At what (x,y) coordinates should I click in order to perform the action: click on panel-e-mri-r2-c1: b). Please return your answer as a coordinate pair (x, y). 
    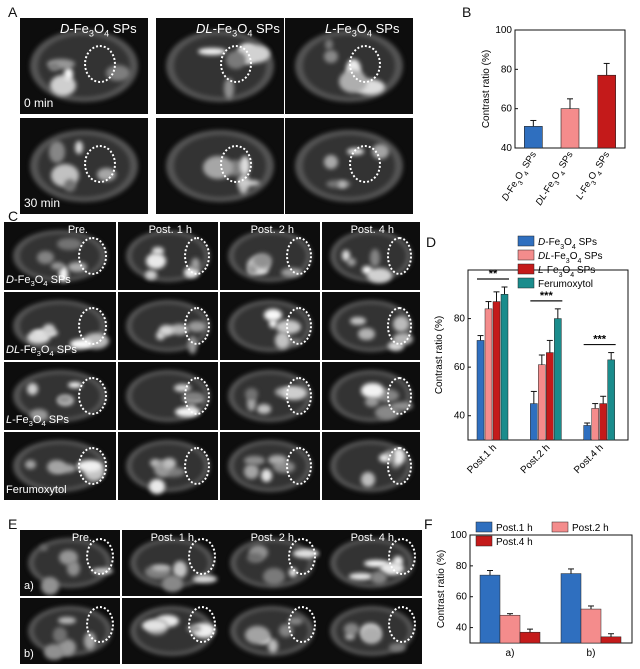
    Looking at the image, I should click on (70, 631).